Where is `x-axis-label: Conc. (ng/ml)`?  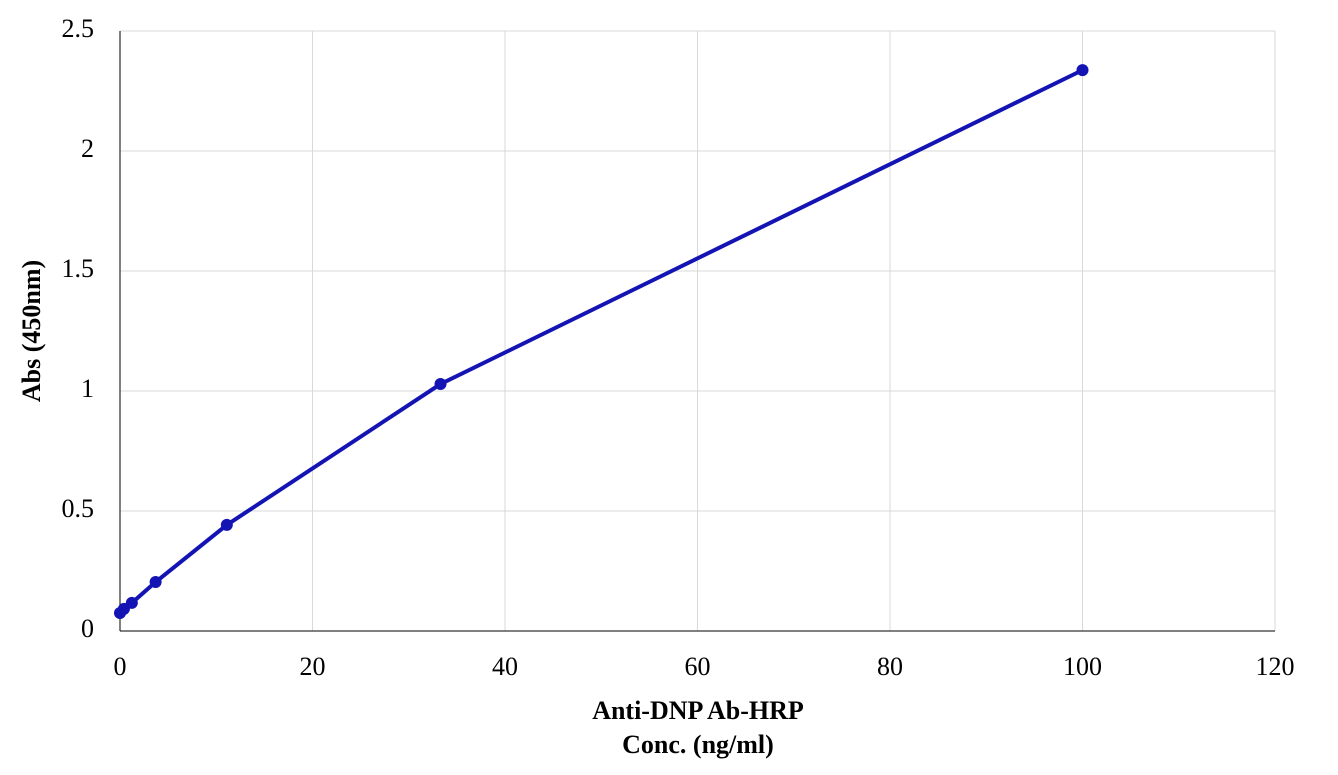 x-axis-label: Conc. (ng/ml) is located at coordinates (698, 744).